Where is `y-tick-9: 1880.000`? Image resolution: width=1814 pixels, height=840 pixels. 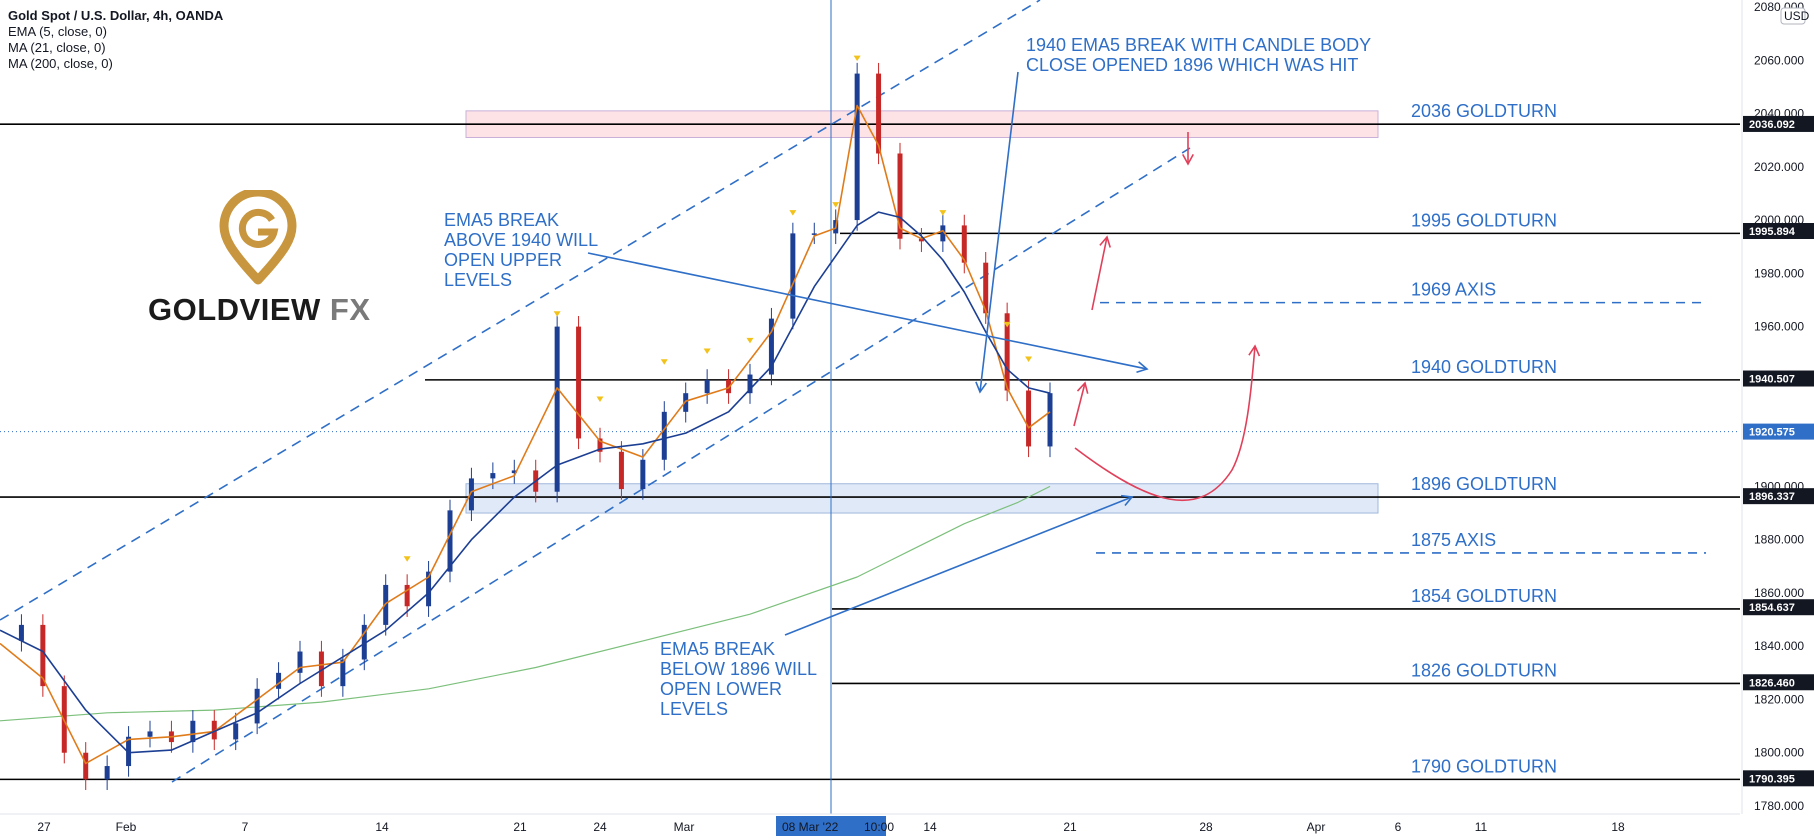
y-tick-9: 1880.000 is located at coordinates (1779, 540).